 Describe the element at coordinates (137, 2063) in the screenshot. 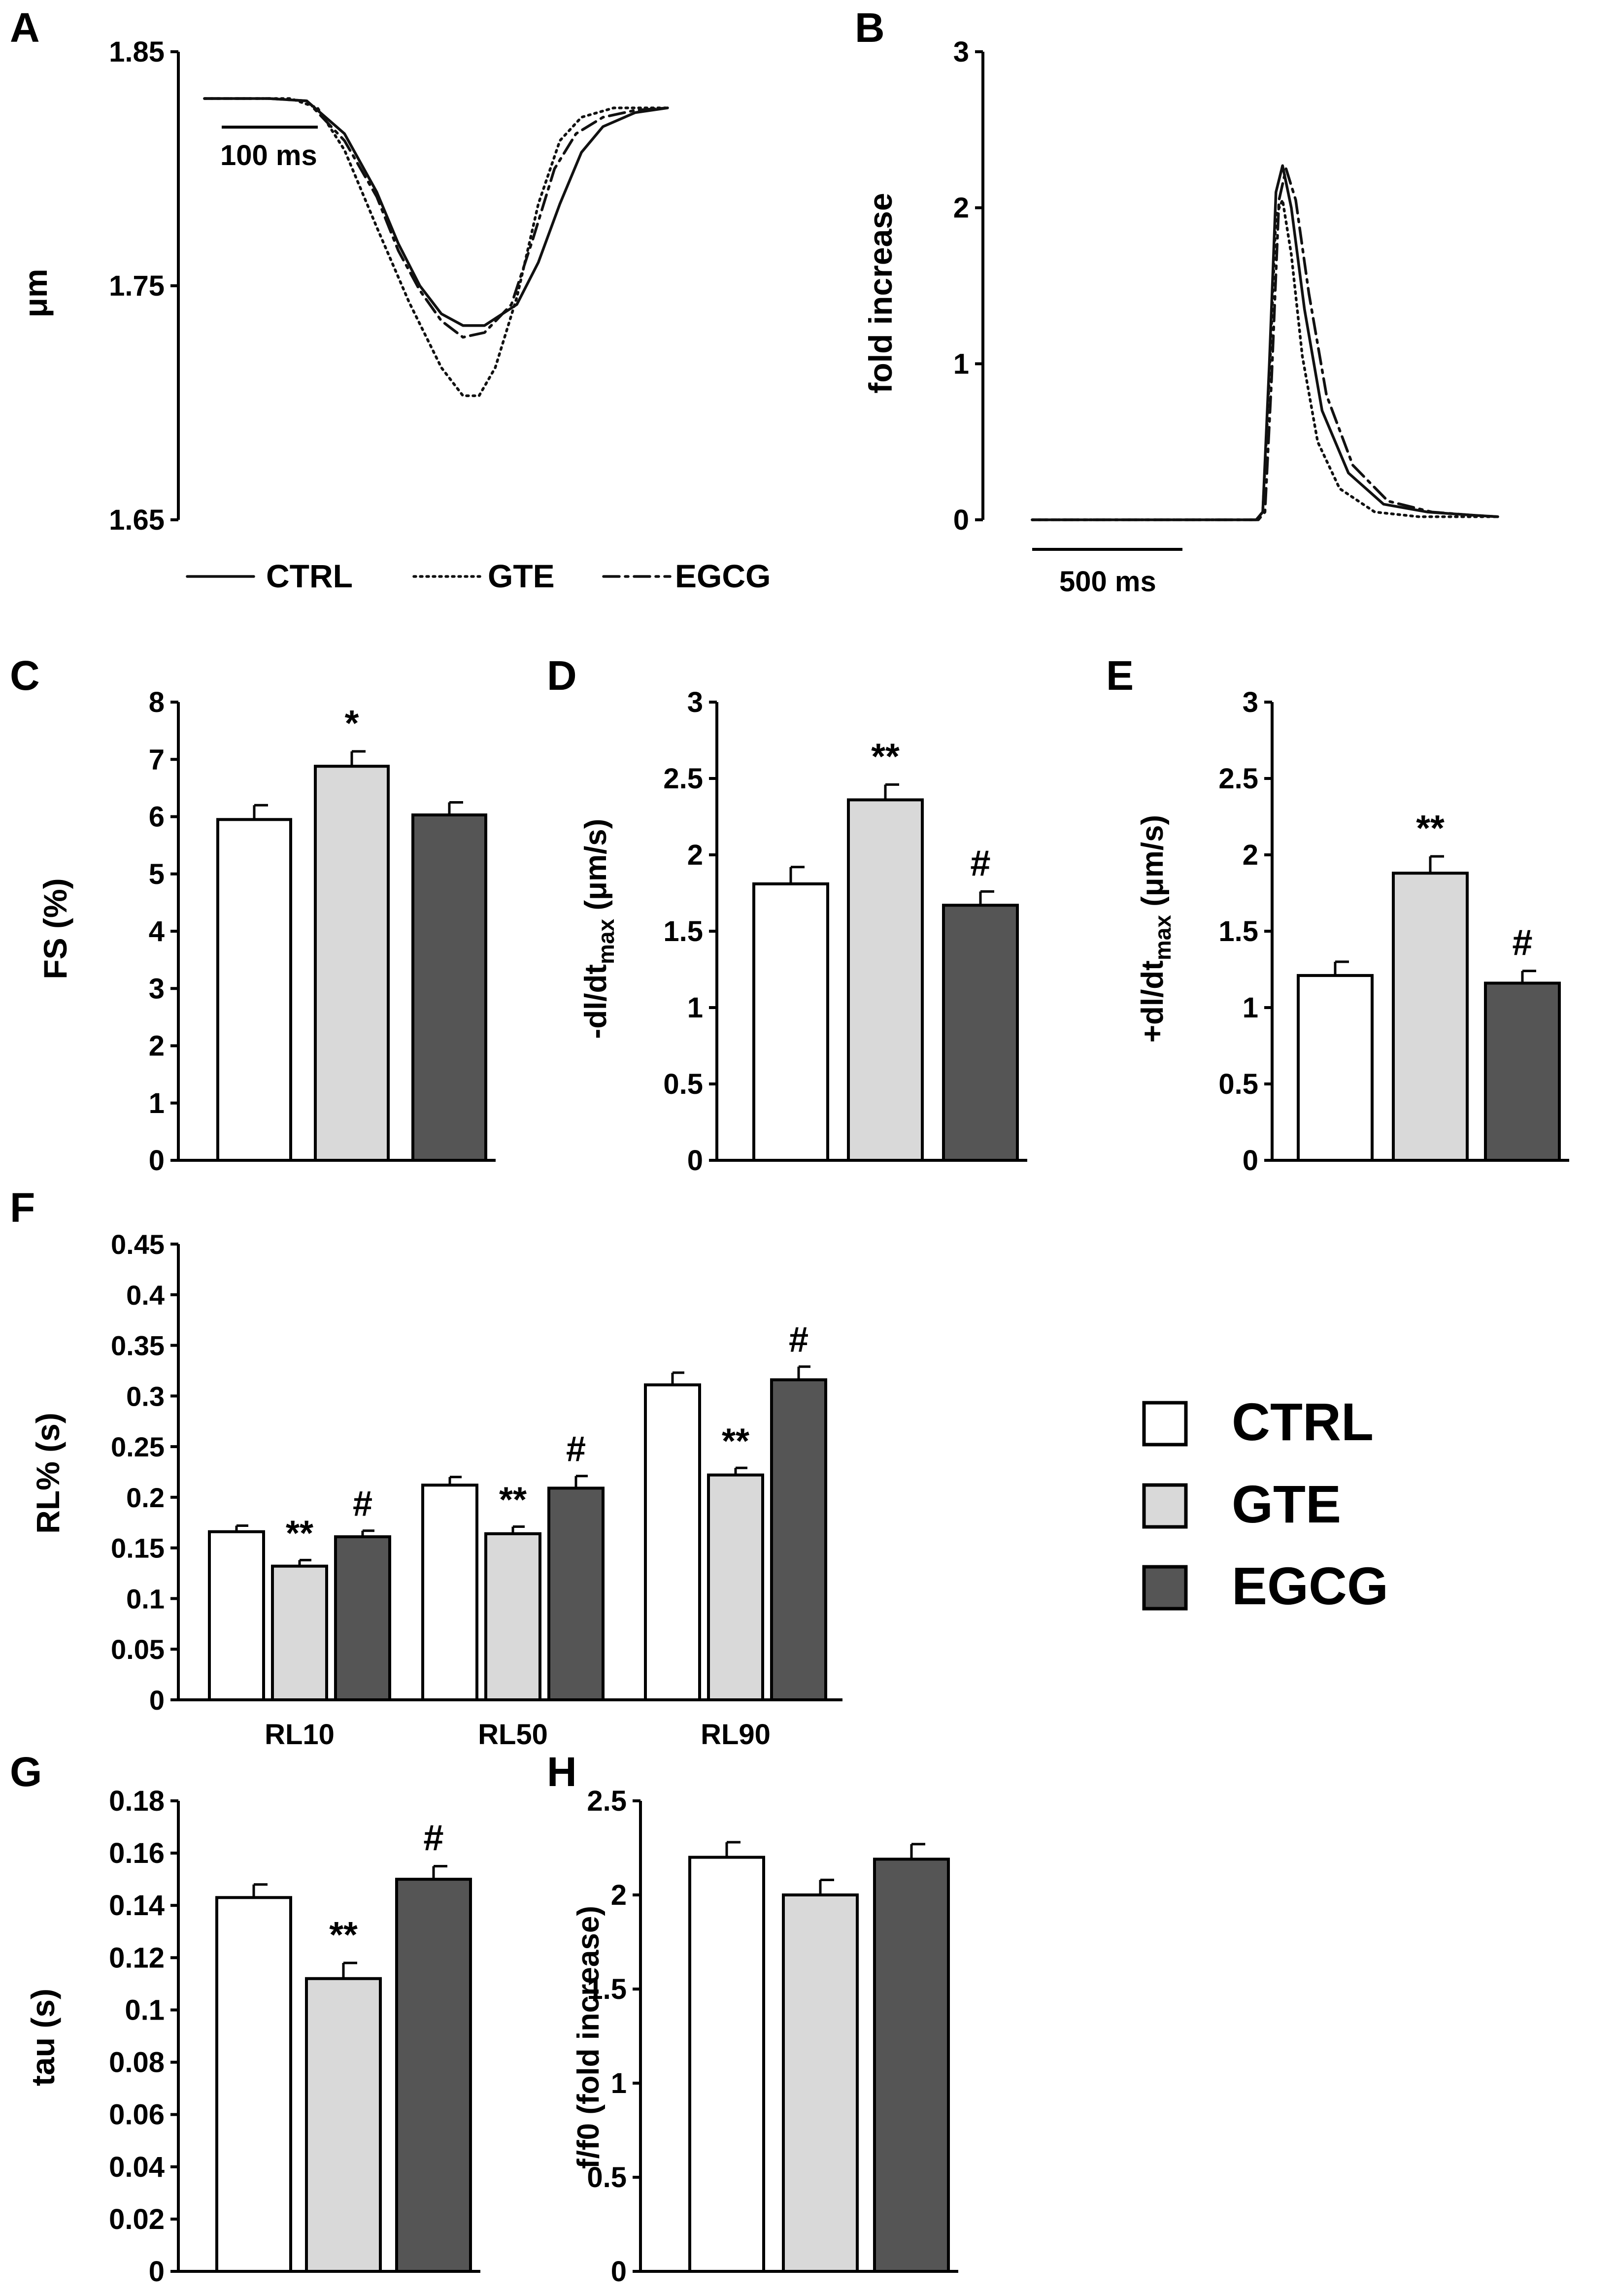

I see `y-tick-label: 0.08` at that location.